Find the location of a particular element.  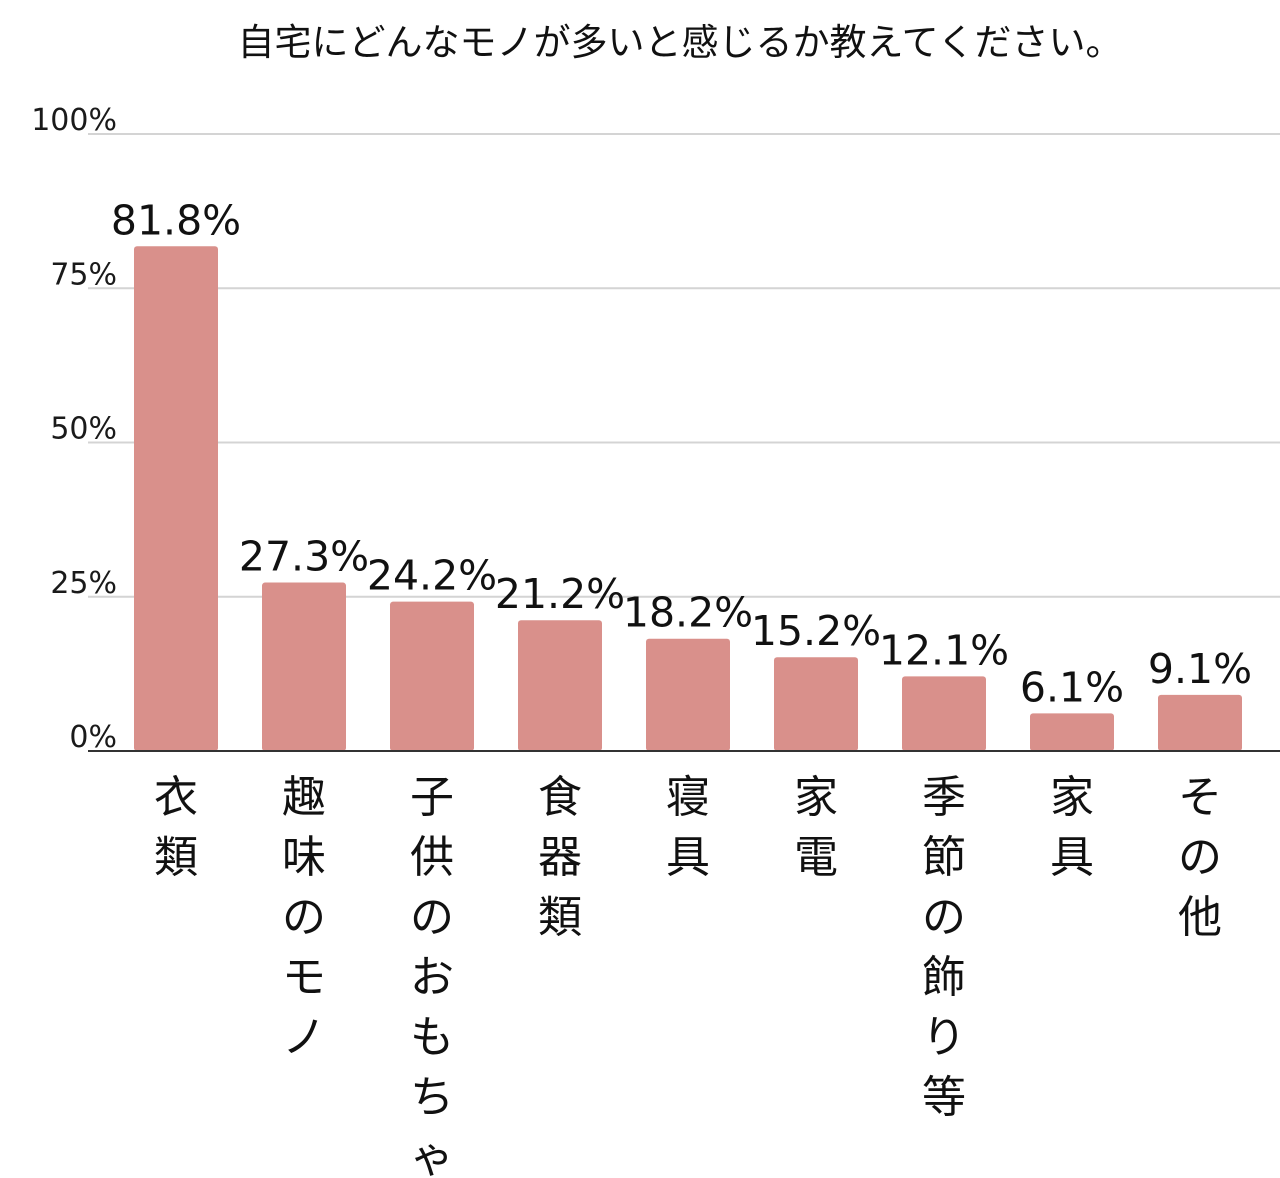

y-tick-label: 0% is located at coordinates (93, 737).